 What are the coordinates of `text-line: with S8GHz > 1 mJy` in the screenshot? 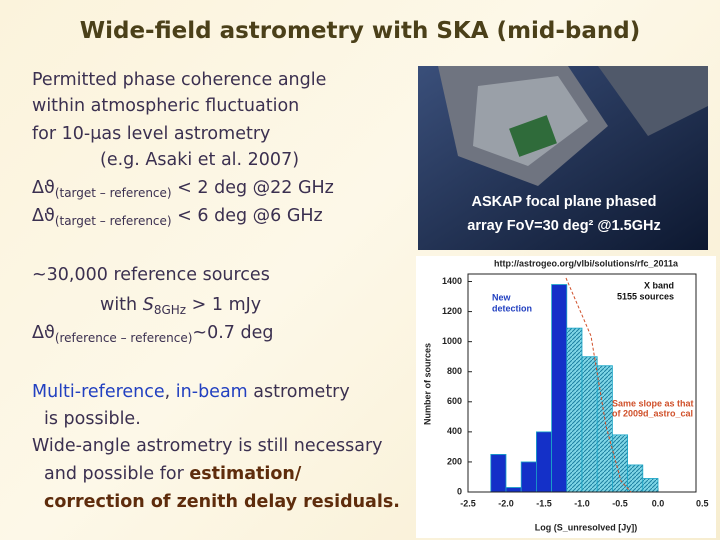 It's located at (180, 307).